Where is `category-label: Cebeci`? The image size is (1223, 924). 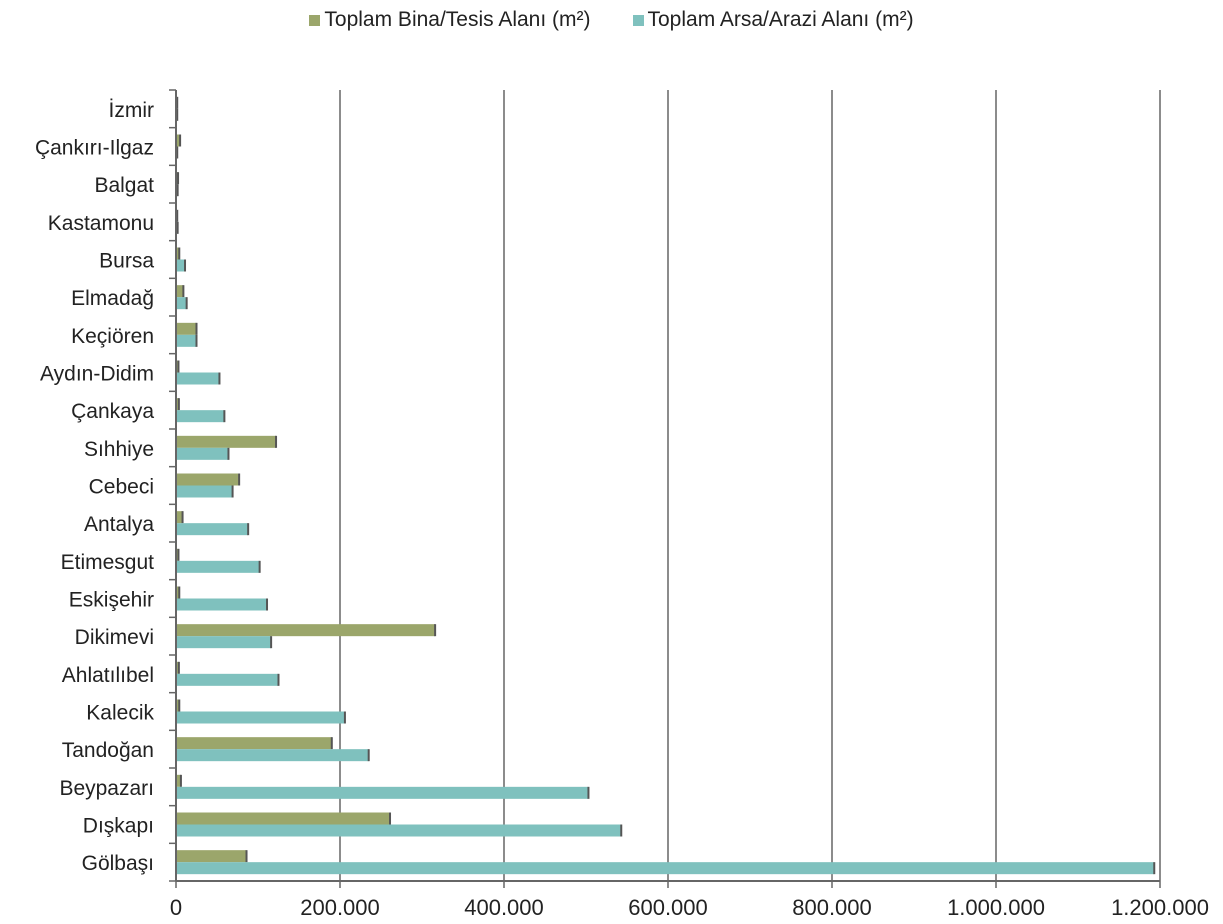
category-label: Cebeci is located at coordinates (121, 487).